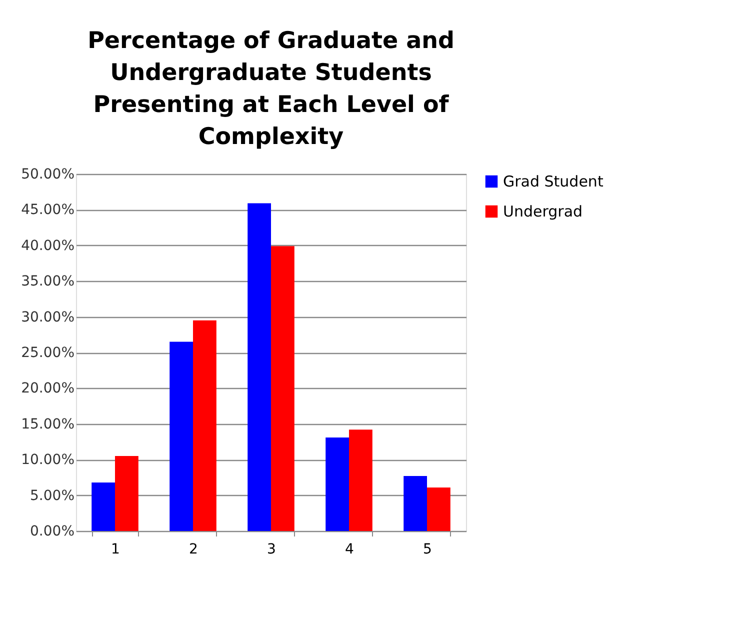 Image resolution: width=748 pixels, height=617 pixels. Describe the element at coordinates (115, 550) in the screenshot. I see `x-tick-label: 1` at that location.